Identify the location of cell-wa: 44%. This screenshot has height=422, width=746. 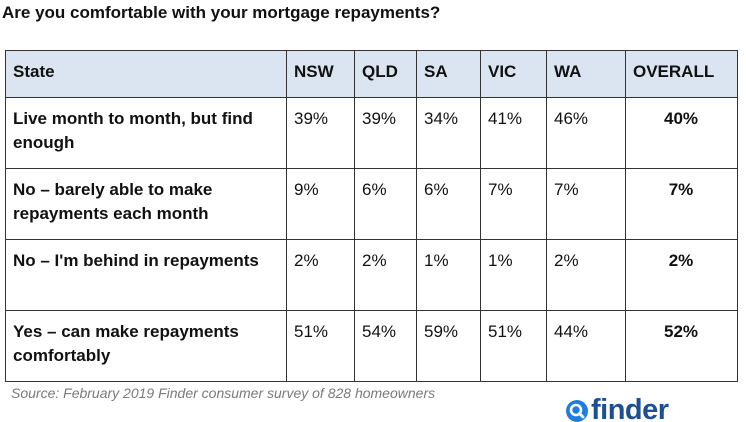
(586, 346).